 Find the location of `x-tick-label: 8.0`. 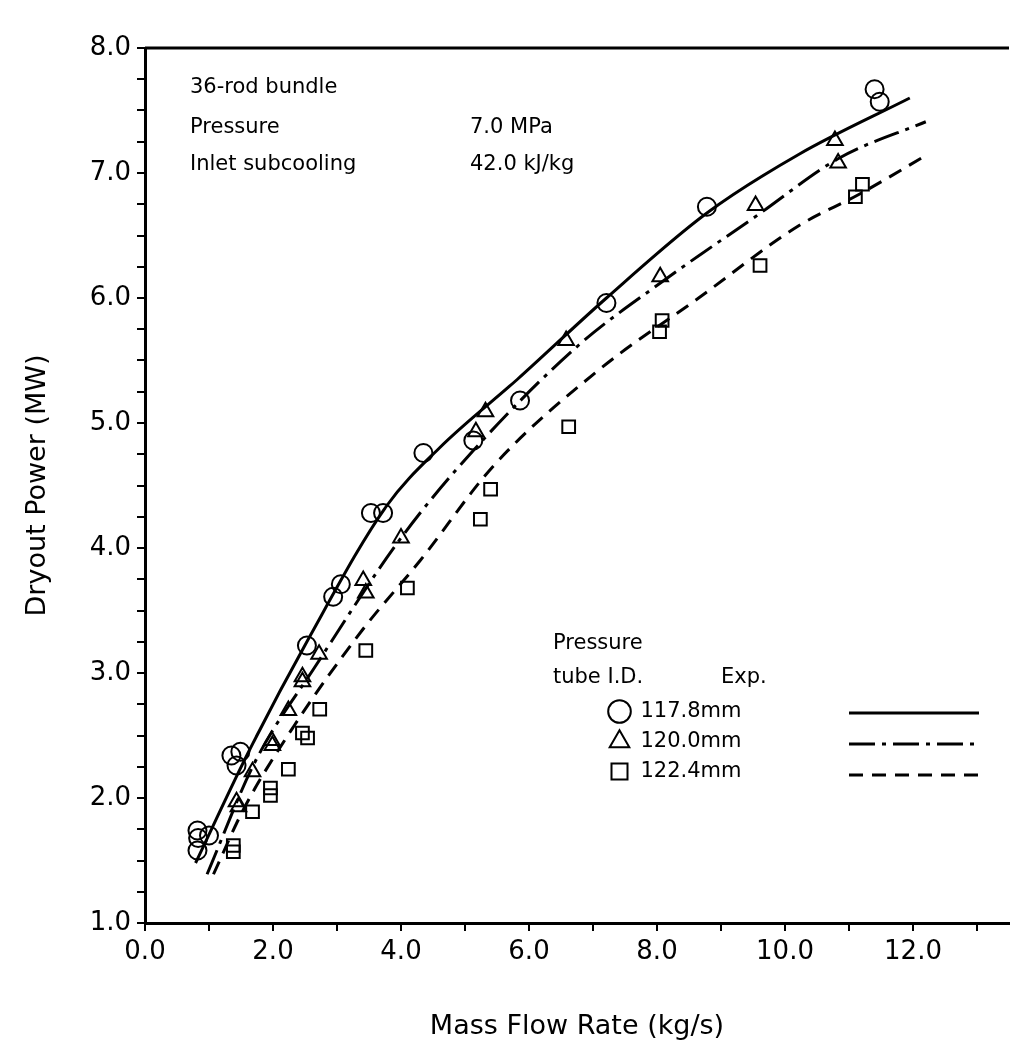

x-tick-label: 8.0 is located at coordinates (657, 950).